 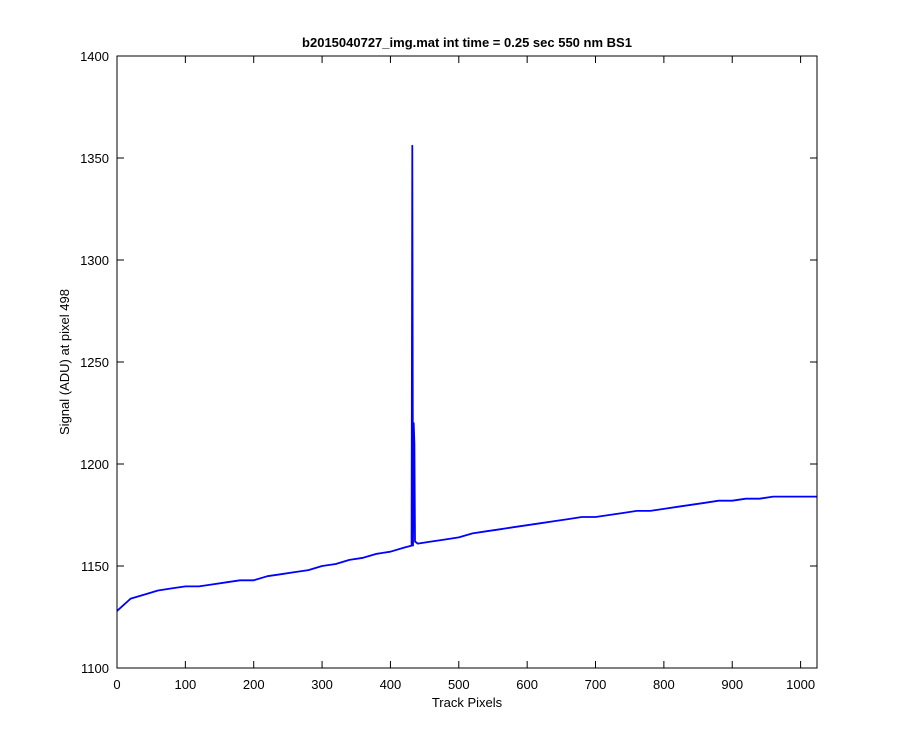 I want to click on y-tick-label: 1150, so click(x=95, y=566).